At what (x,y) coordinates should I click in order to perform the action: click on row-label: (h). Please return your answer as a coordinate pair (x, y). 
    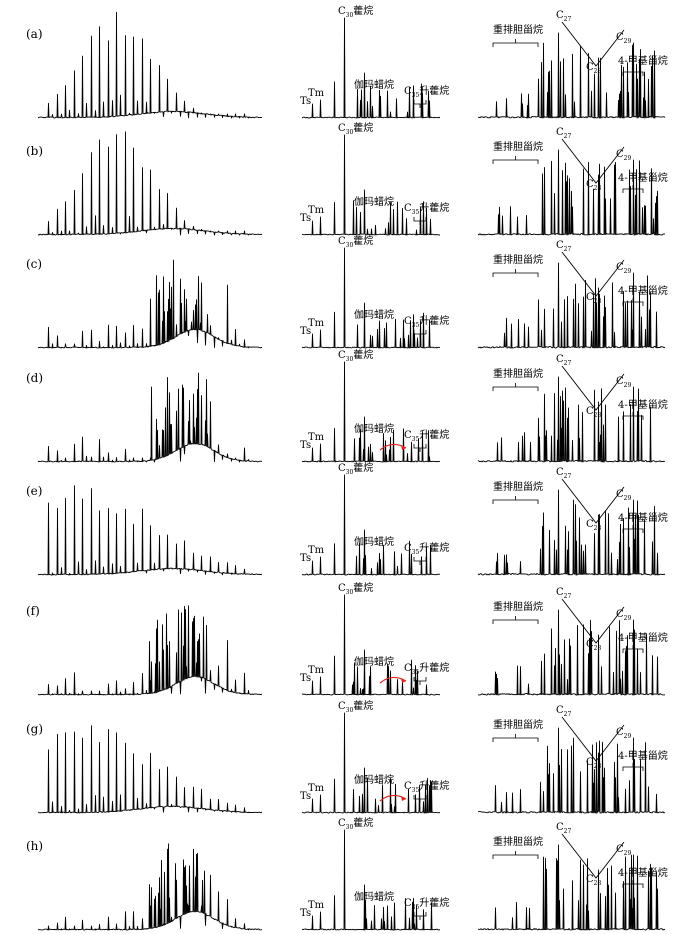
    Looking at the image, I should click on (34, 846).